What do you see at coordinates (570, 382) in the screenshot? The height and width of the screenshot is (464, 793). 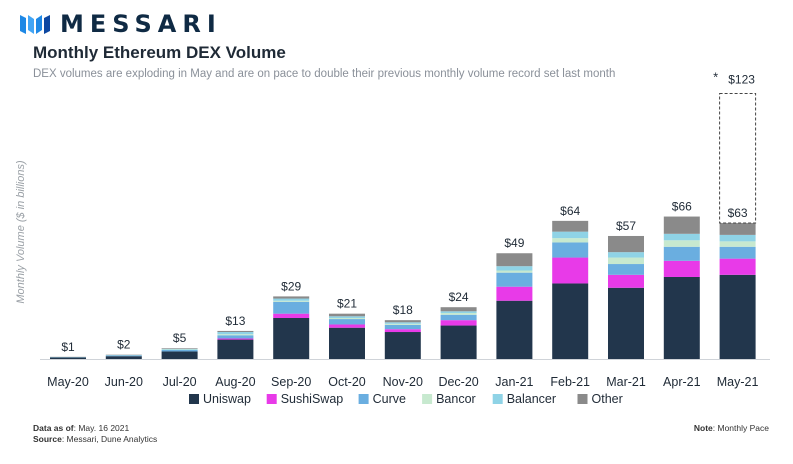 I see `x-tick-feb-21: Feb-21` at bounding box center [570, 382].